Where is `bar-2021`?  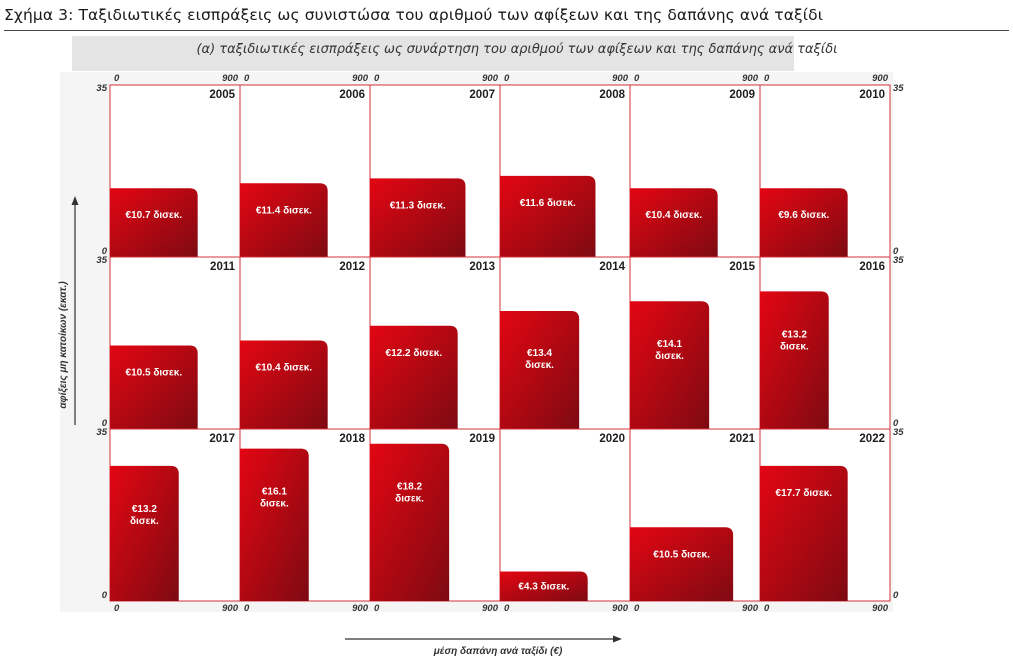 bar-2021 is located at coordinates (682, 564).